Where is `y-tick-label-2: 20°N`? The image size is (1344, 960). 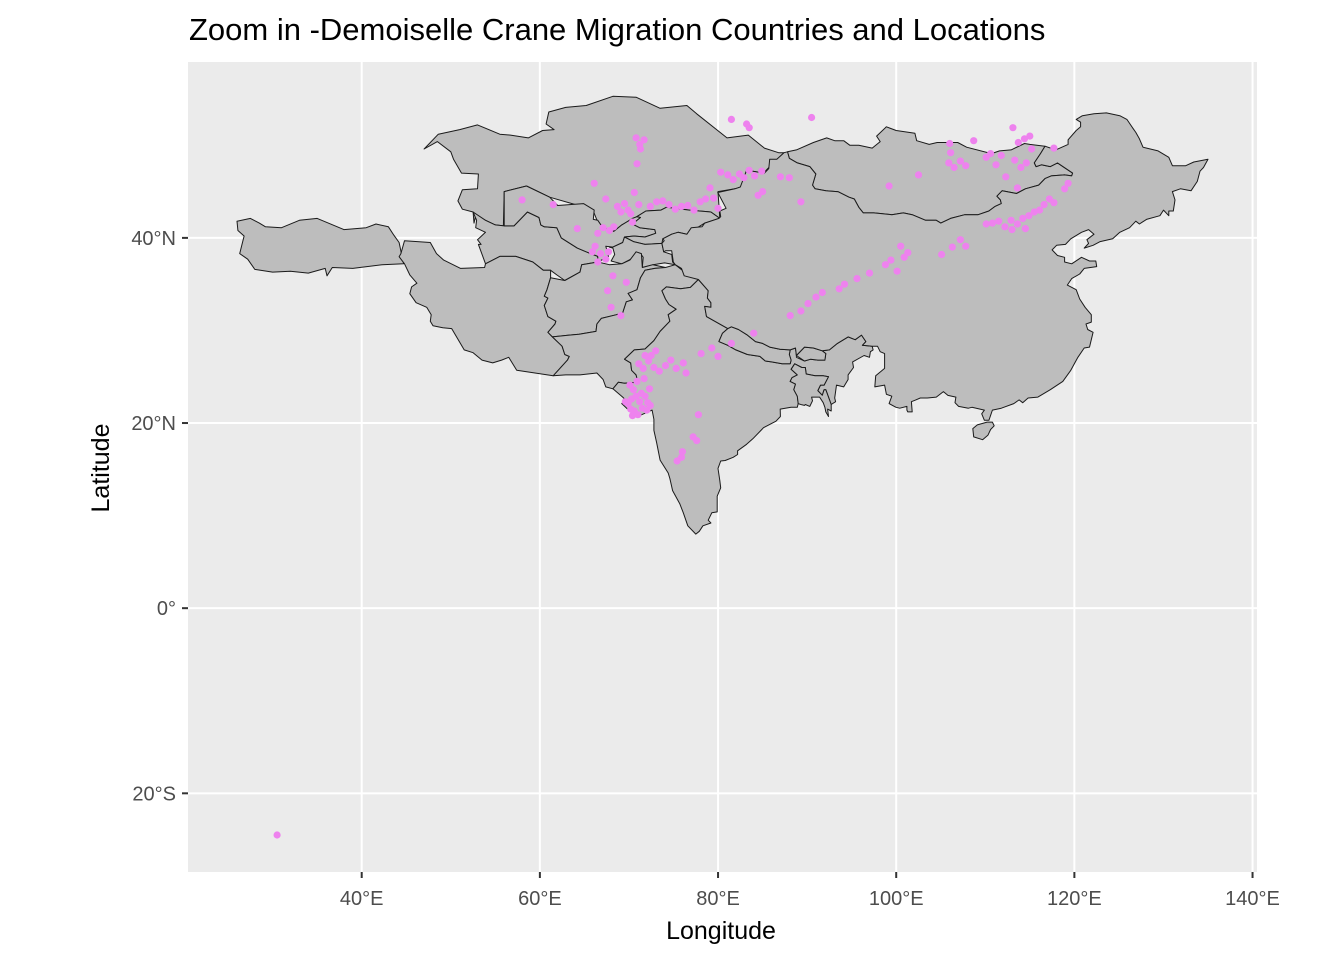 y-tick-label-2: 20°N is located at coordinates (153, 424).